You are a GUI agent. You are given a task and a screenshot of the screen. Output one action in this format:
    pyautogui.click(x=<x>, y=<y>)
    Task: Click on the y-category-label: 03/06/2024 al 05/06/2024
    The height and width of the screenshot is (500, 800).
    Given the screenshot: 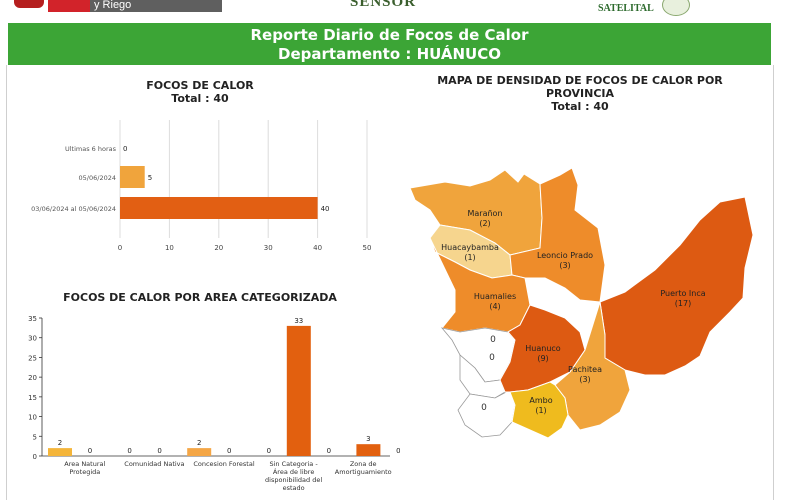 What is the action you would take?
    pyautogui.click(x=73, y=209)
    